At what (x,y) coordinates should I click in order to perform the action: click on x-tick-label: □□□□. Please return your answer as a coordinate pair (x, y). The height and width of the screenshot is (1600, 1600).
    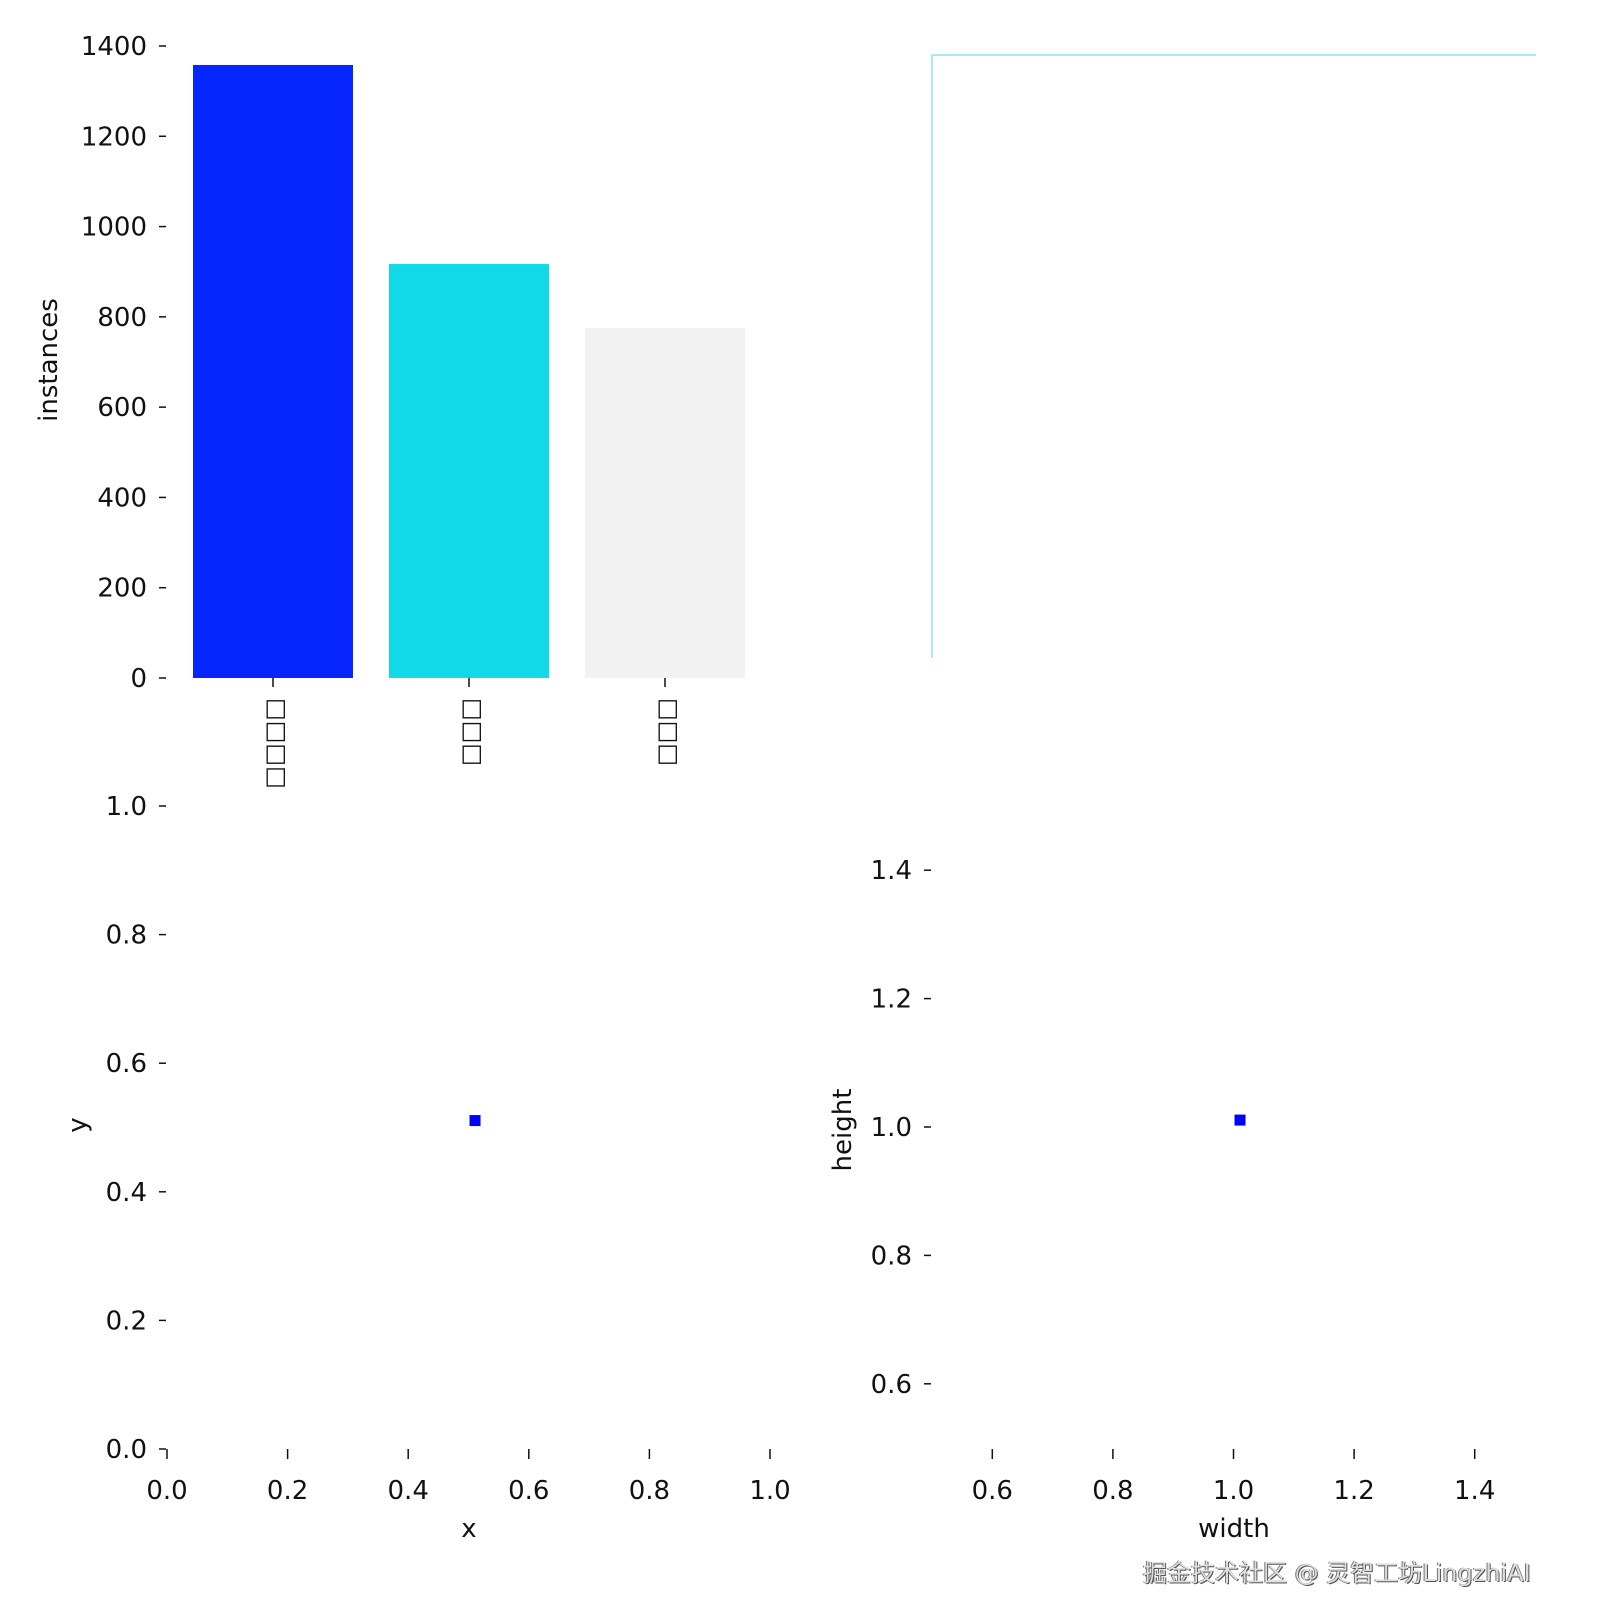
    Looking at the image, I should click on (274, 743).